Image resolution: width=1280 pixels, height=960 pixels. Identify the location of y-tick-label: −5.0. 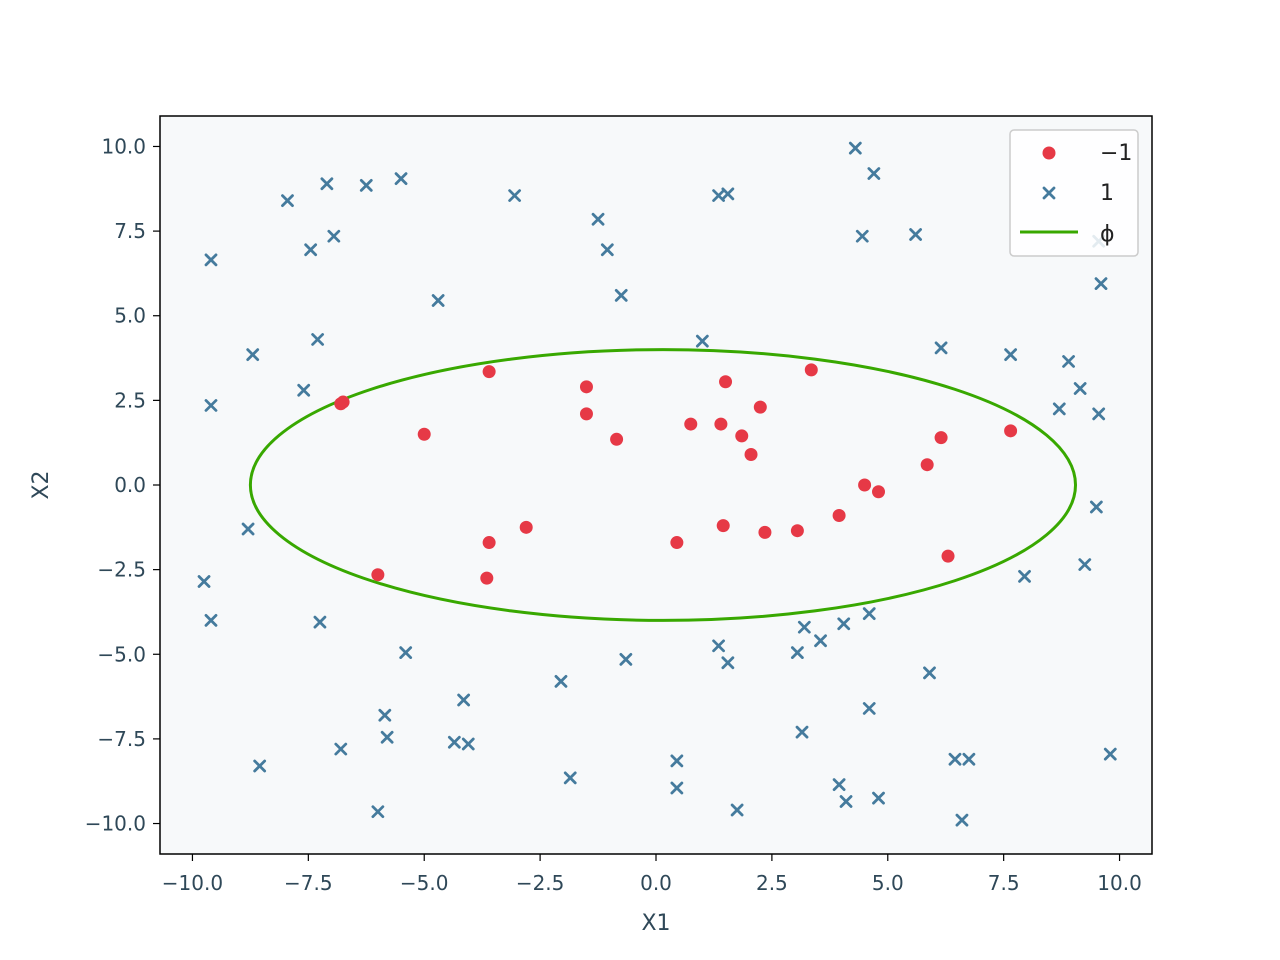
(121, 654).